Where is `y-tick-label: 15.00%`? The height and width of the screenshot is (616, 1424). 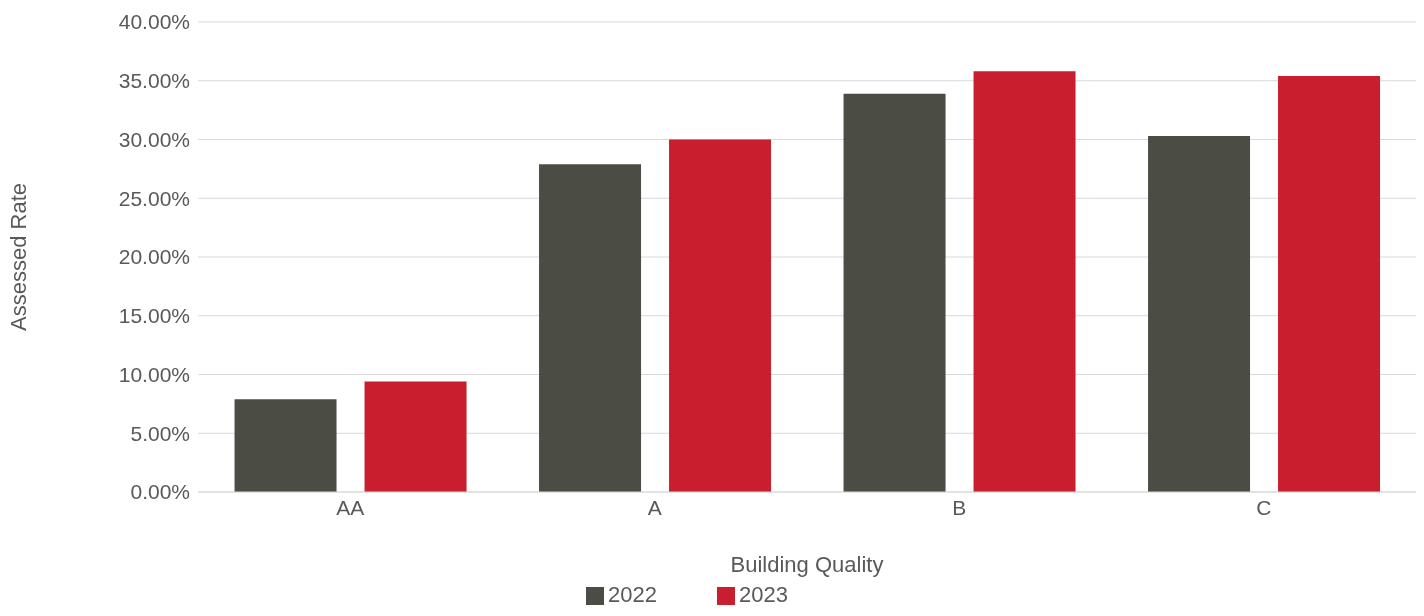
y-tick-label: 15.00% is located at coordinates (154, 316).